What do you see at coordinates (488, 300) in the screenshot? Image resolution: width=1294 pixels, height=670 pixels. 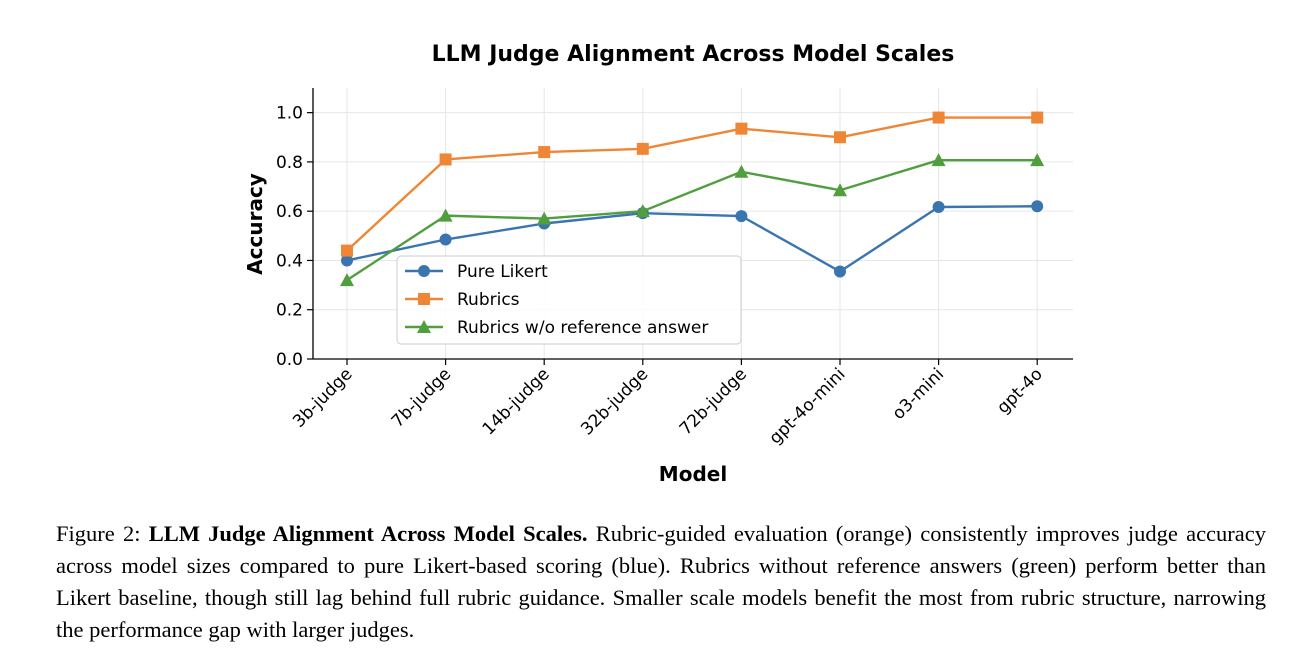 I see `legend-label: Rubrics` at bounding box center [488, 300].